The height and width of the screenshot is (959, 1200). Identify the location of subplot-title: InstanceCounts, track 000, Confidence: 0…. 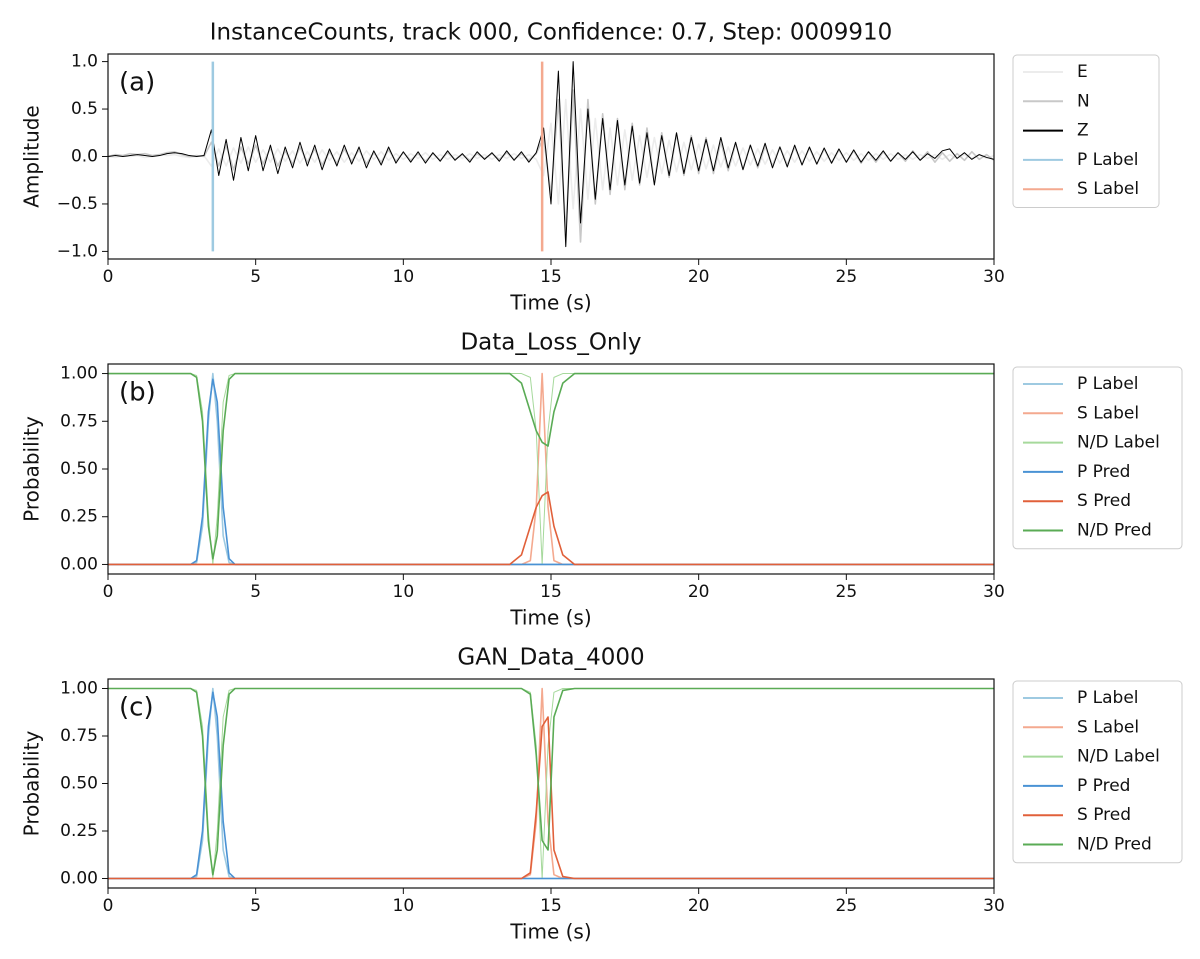
(551, 33).